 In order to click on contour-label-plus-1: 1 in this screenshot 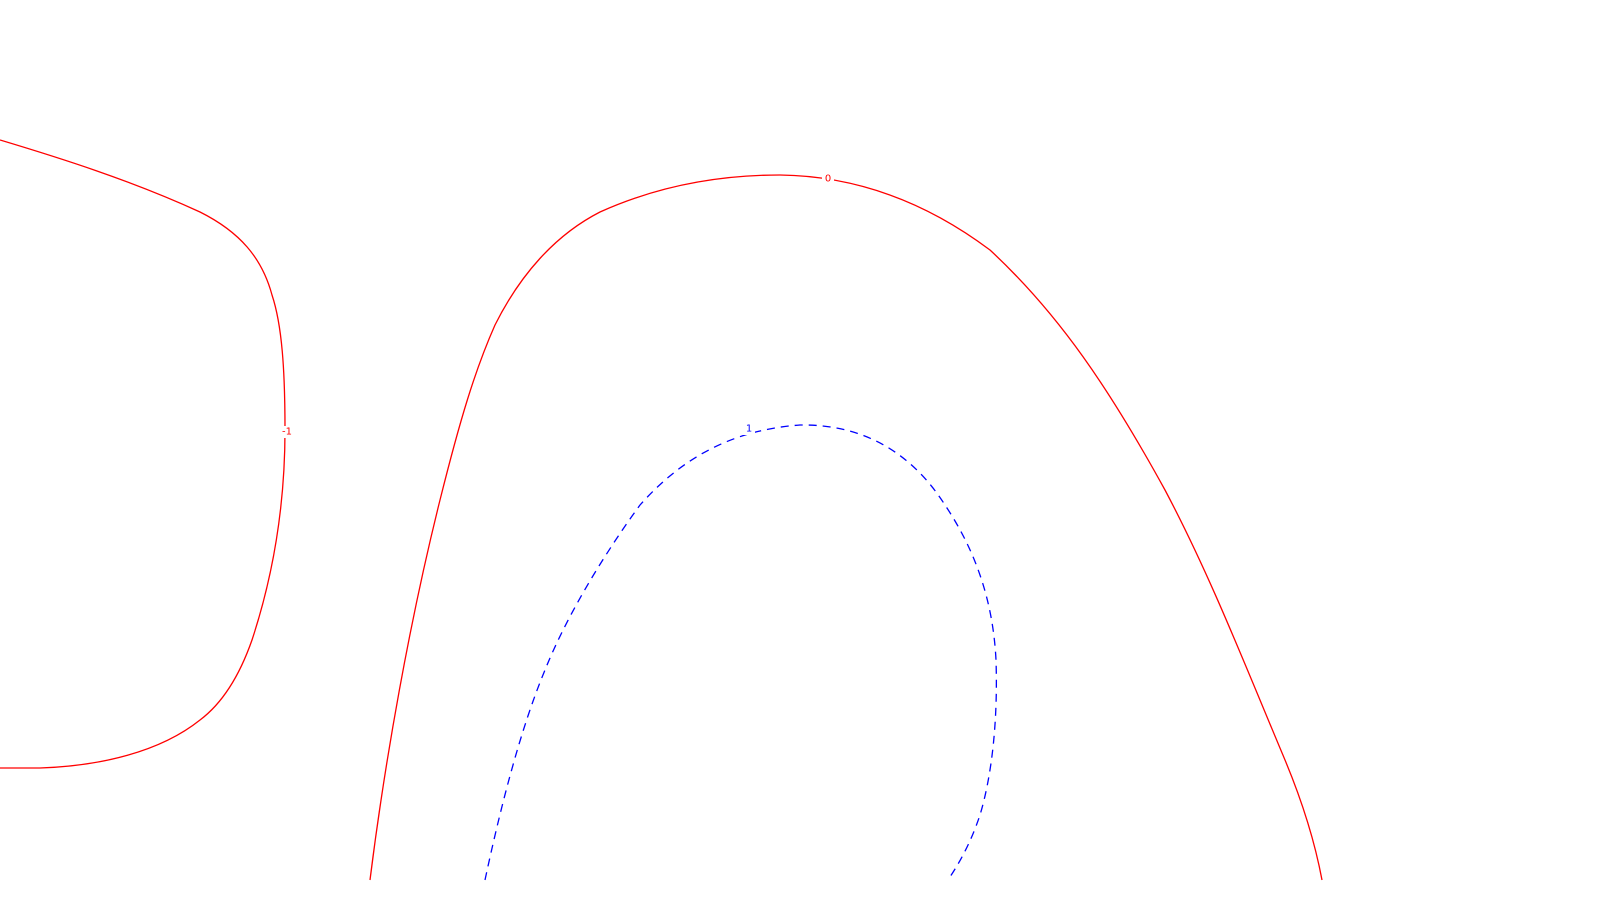, I will do `click(749, 429)`.